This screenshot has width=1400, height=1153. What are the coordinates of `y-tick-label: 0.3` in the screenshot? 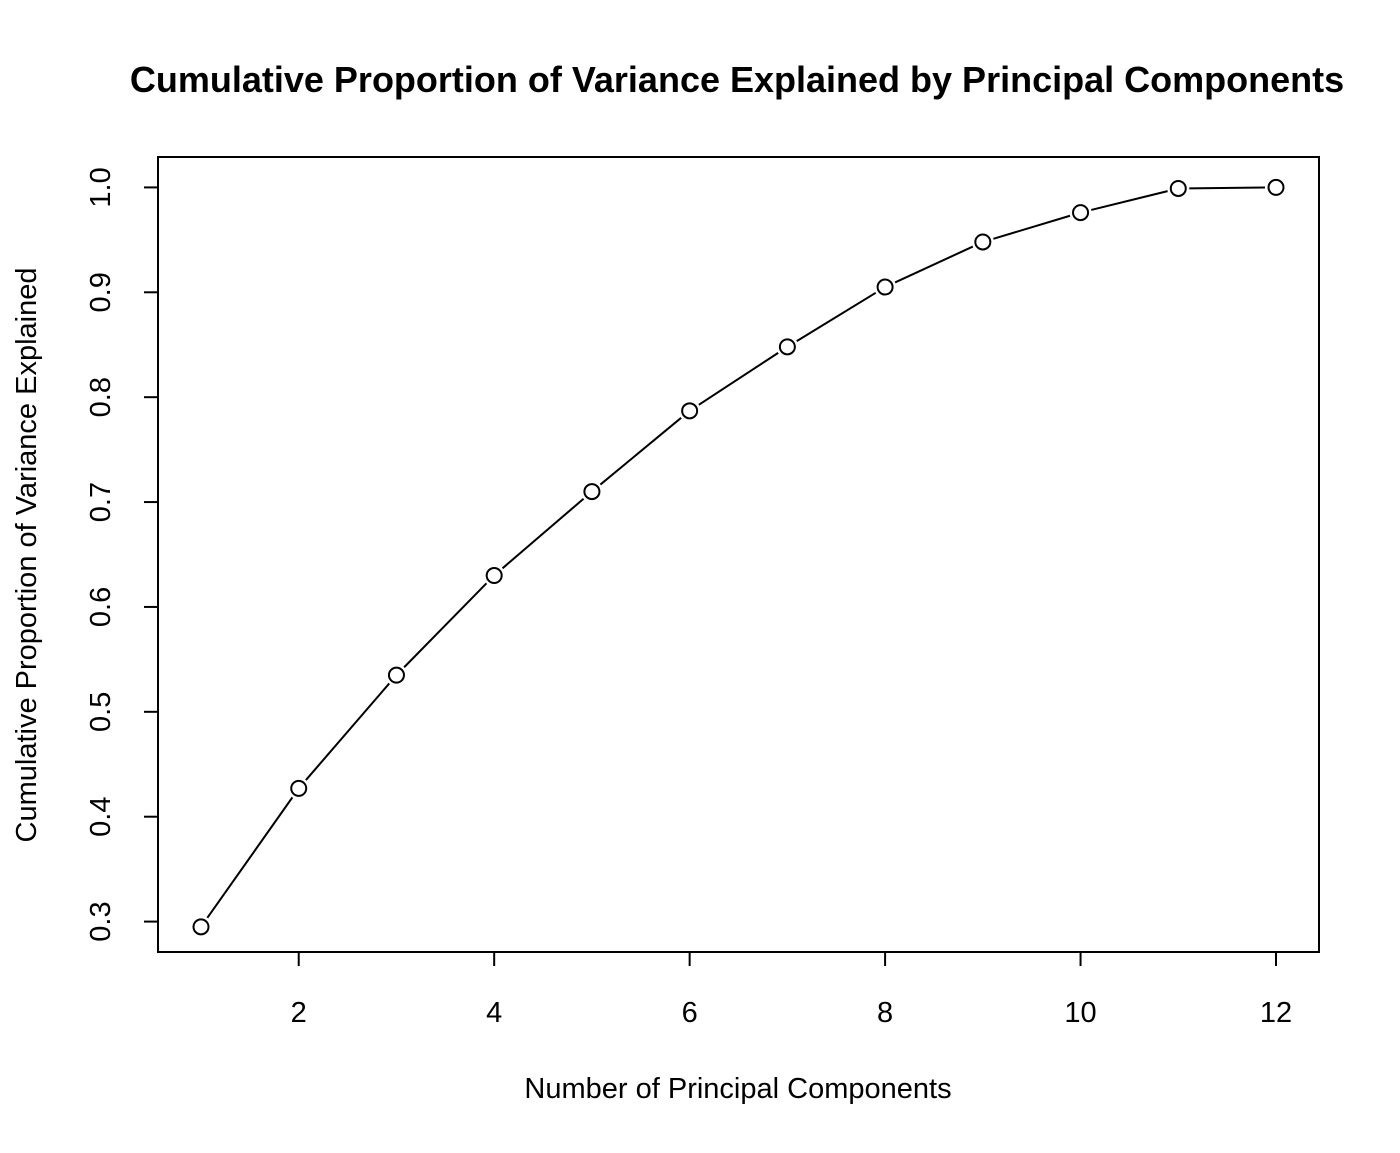 It's located at (101, 921).